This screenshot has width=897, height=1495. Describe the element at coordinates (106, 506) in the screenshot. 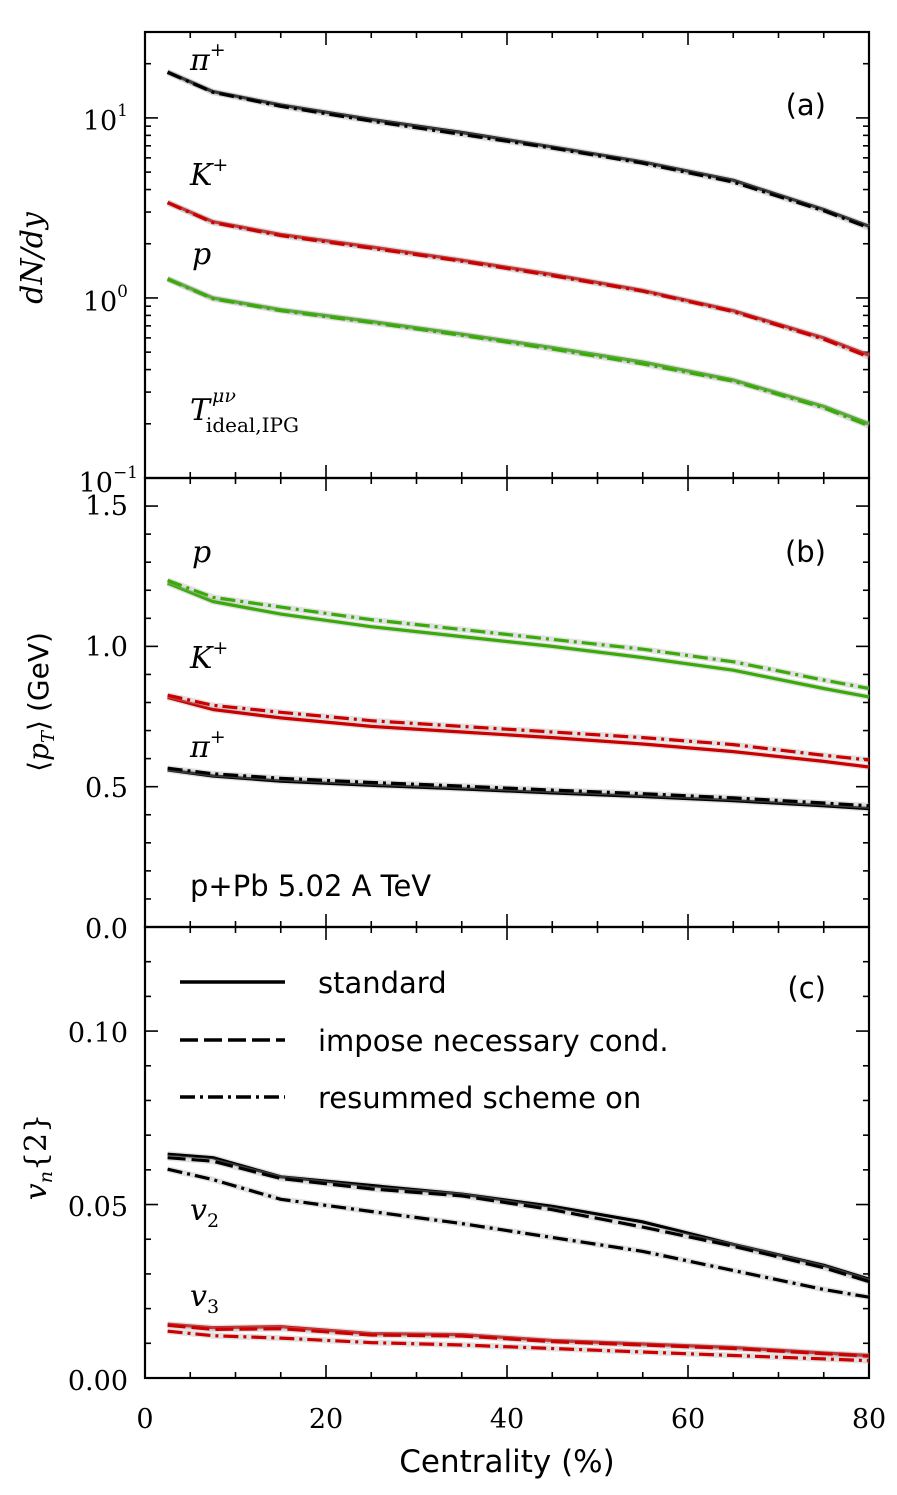

I see `y-tick-label-b: 1.5` at that location.